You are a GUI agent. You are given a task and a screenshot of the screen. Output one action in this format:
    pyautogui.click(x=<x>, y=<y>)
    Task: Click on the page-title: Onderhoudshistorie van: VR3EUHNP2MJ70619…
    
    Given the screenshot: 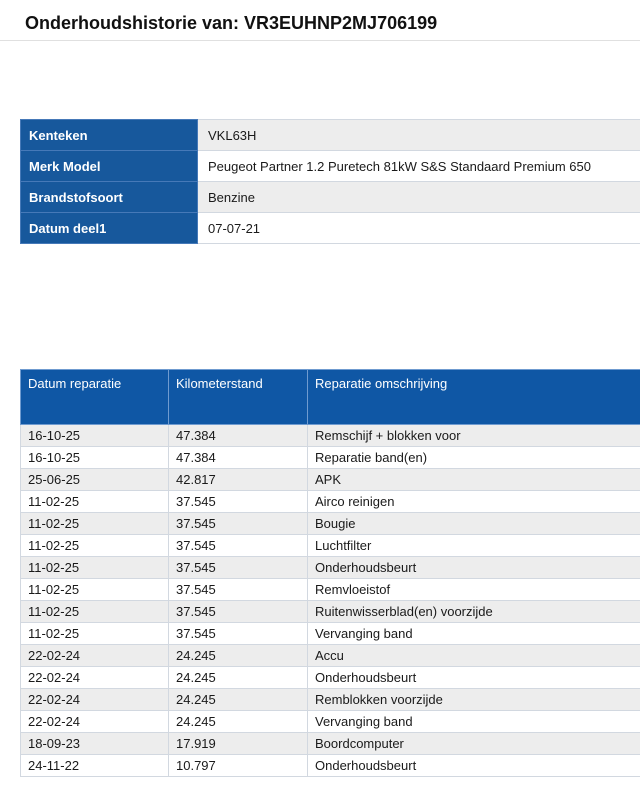 What is the action you would take?
    pyautogui.click(x=320, y=20)
    